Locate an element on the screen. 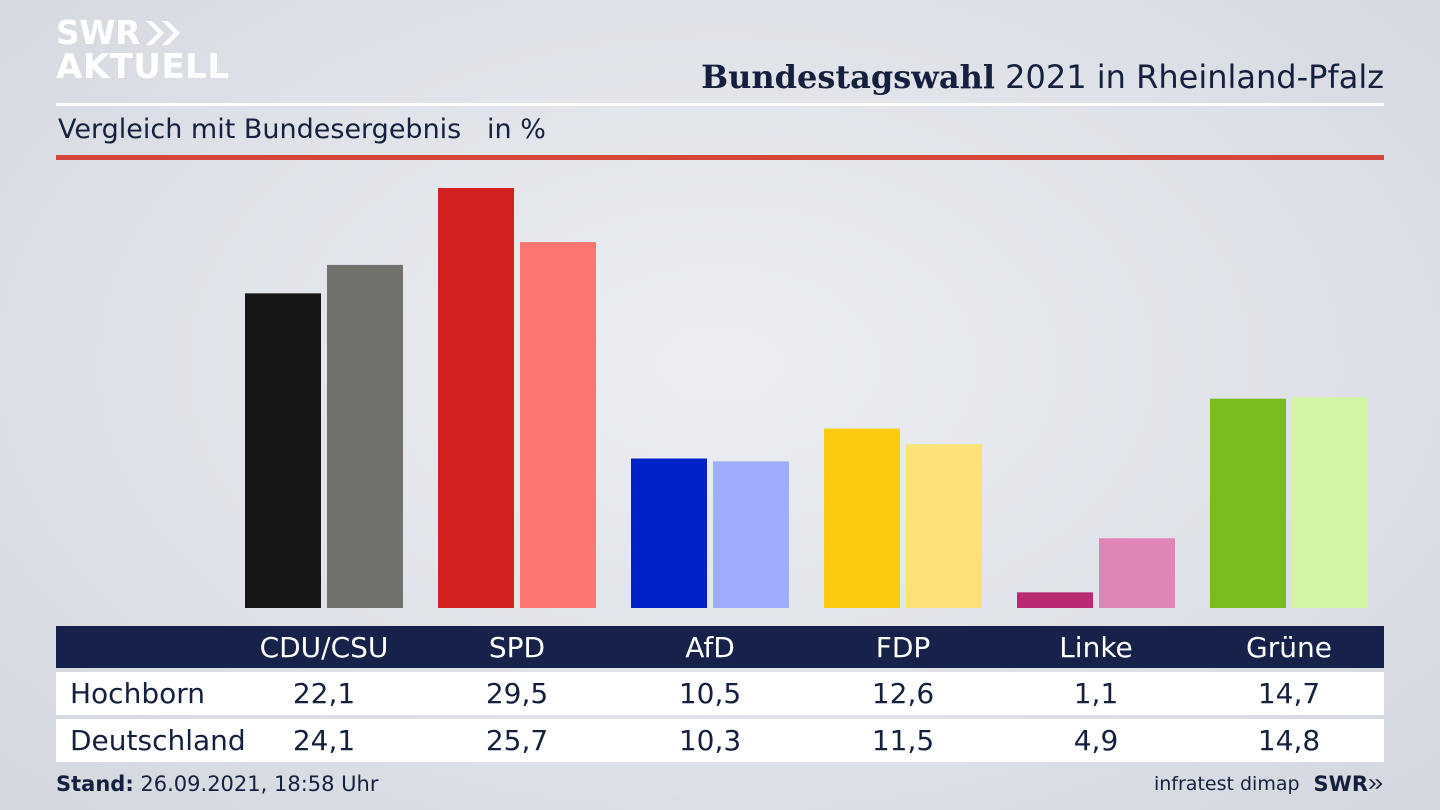 The image size is (1440, 810). data-label: 14,7 is located at coordinates (1289, 693).